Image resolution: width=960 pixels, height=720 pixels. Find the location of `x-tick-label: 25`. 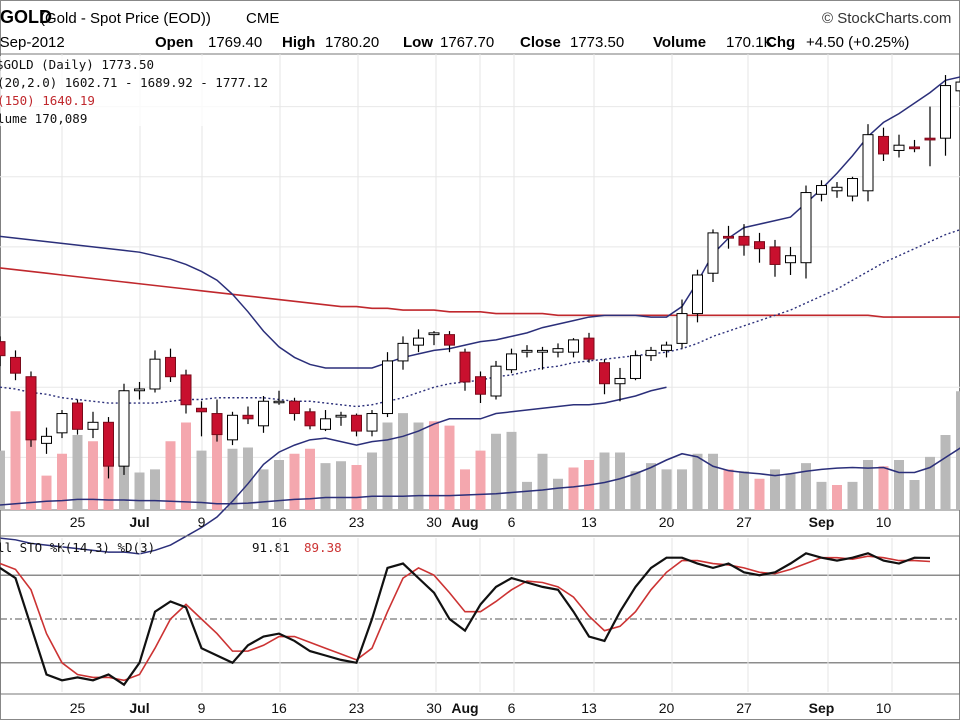

x-tick-label: 25 is located at coordinates (78, 708).